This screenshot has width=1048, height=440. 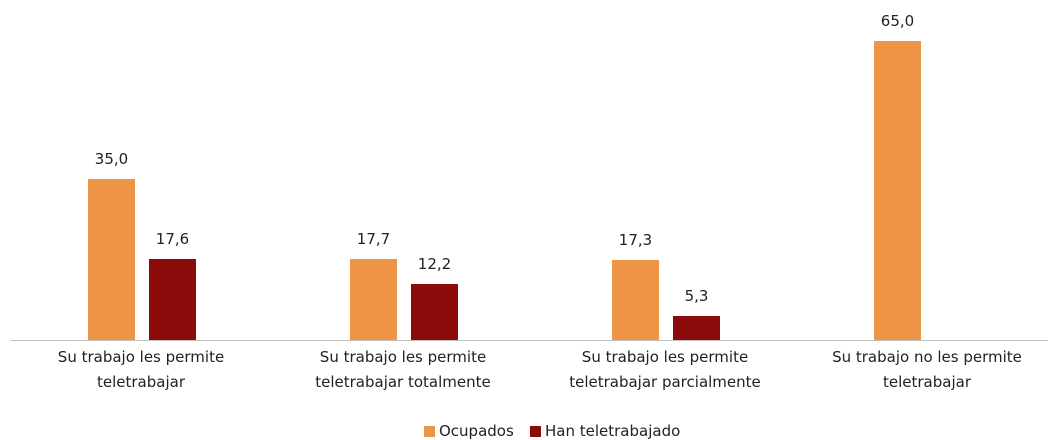 I want to click on value-label: 17,7, so click(x=373, y=238).